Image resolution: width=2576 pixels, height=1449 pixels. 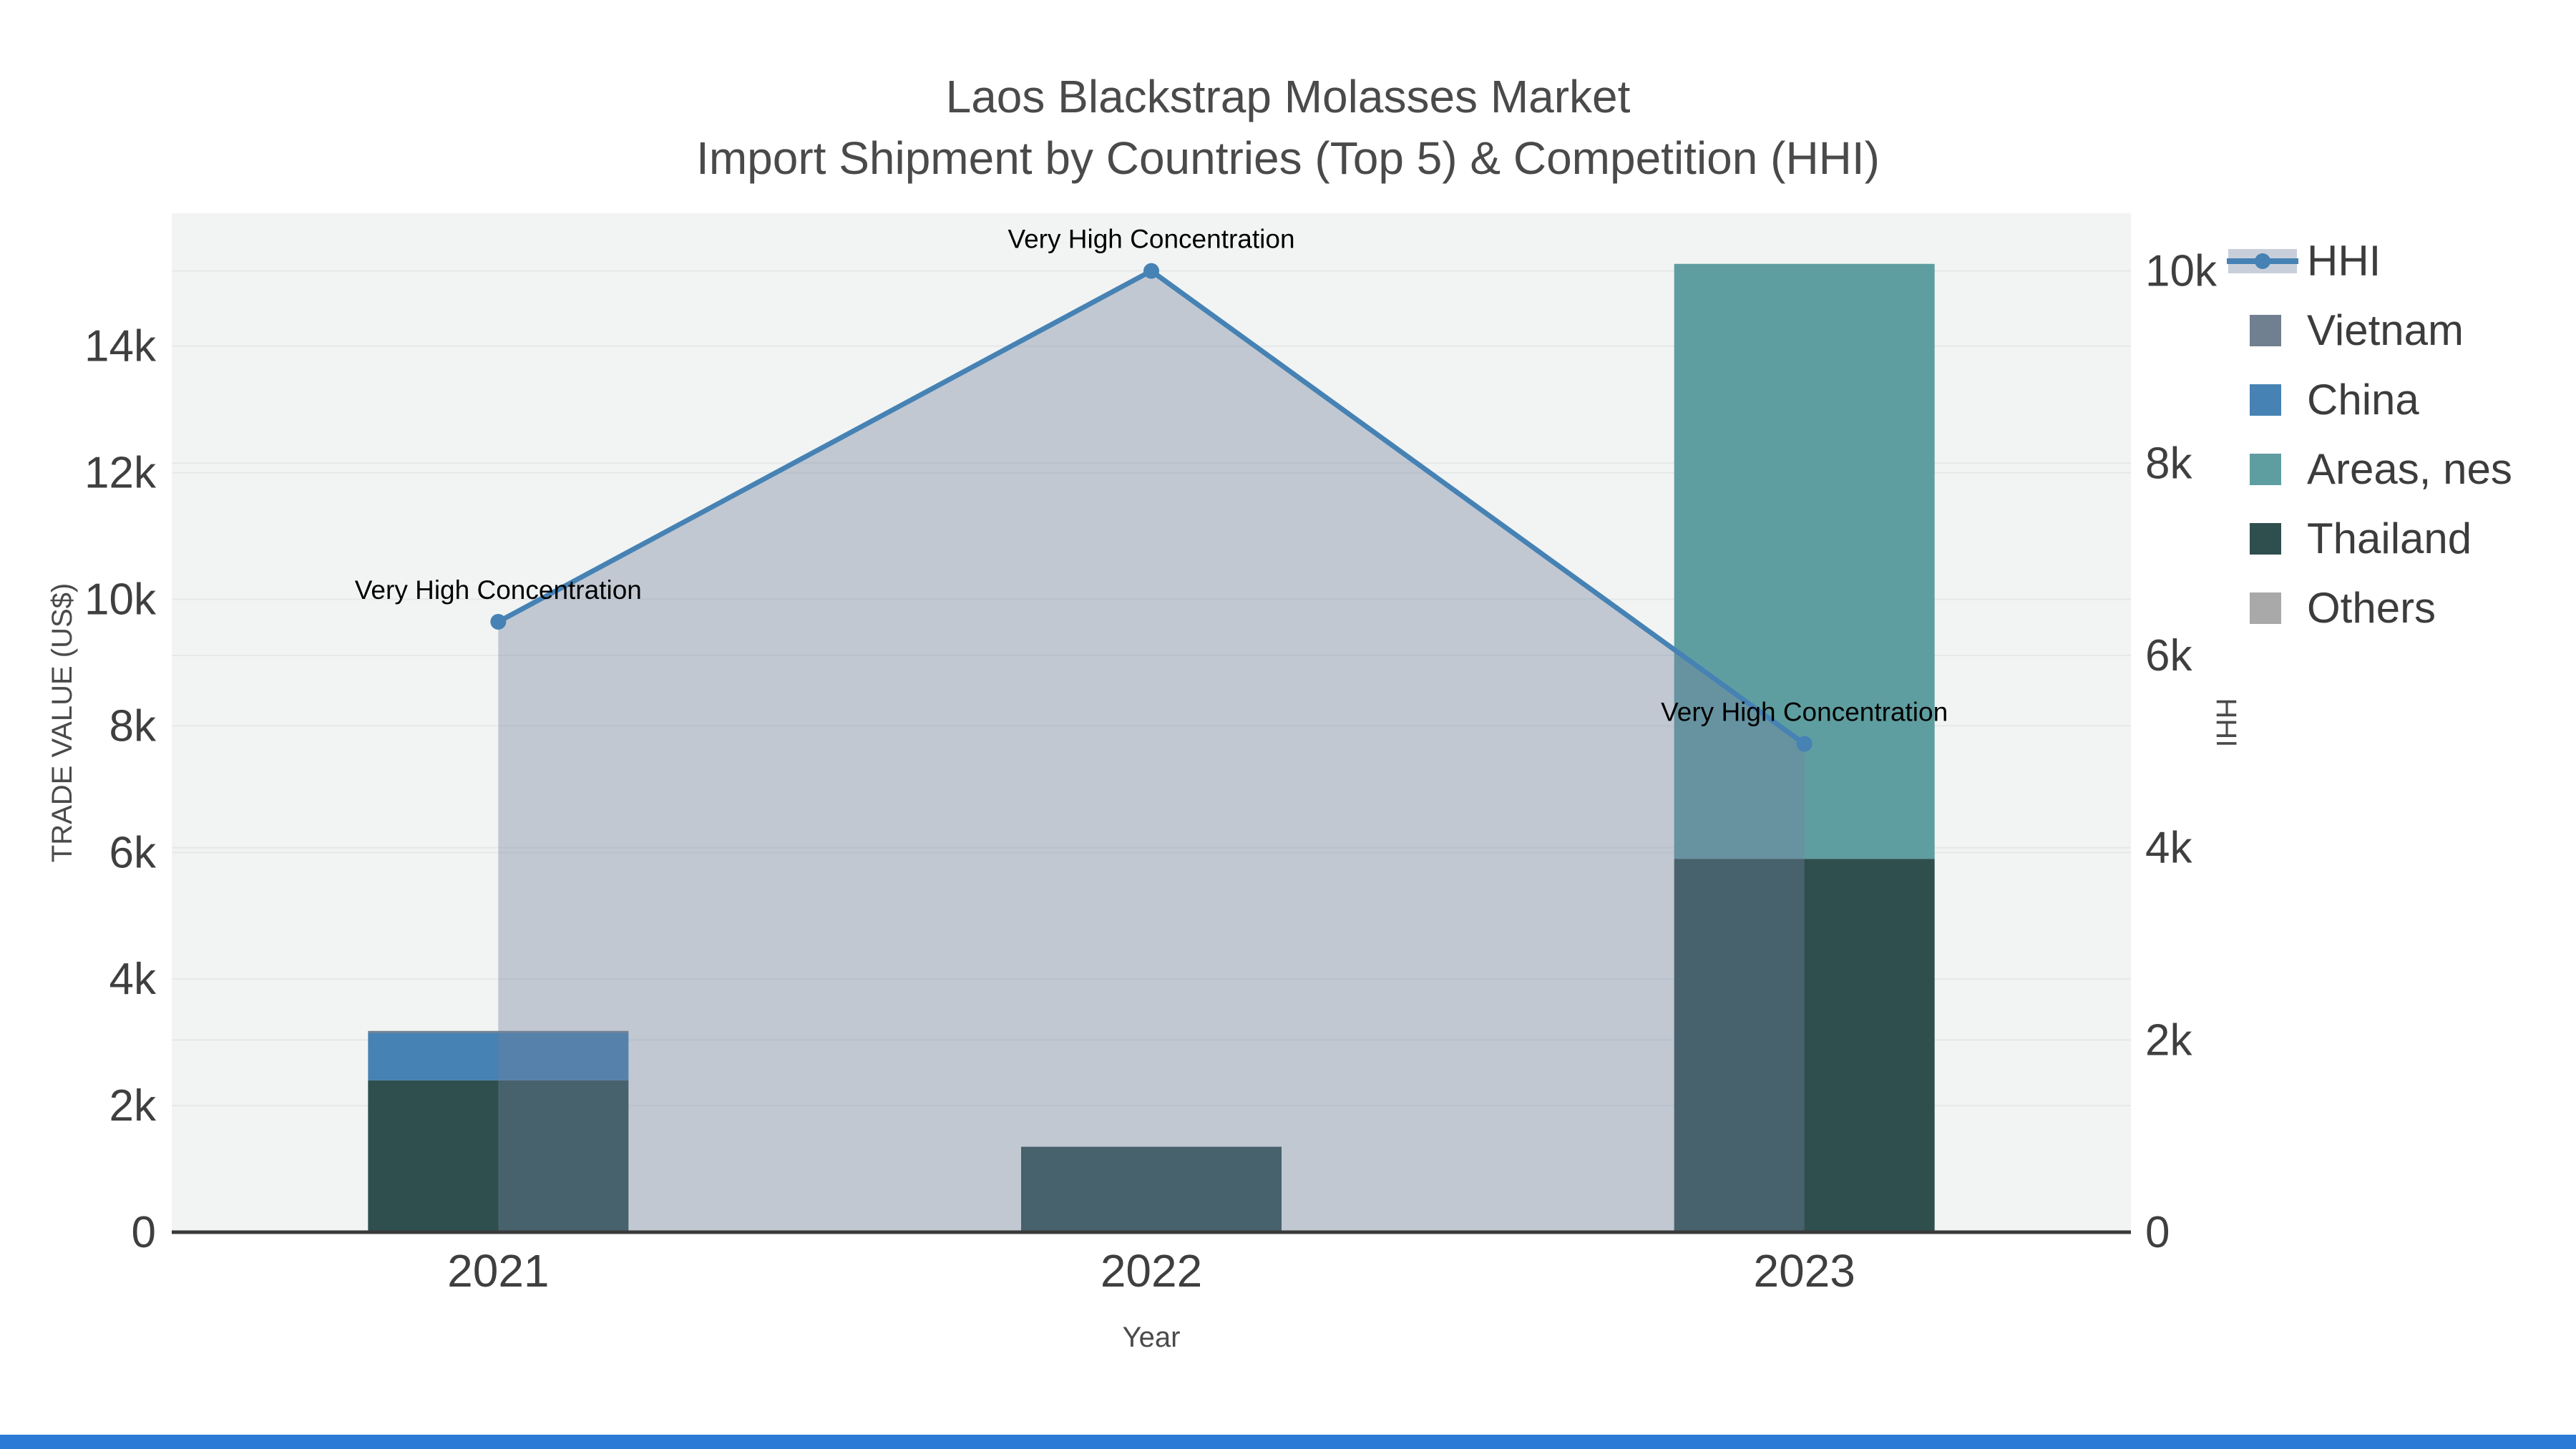 What do you see at coordinates (133, 726) in the screenshot?
I see `y-left-tick-label: 8k` at bounding box center [133, 726].